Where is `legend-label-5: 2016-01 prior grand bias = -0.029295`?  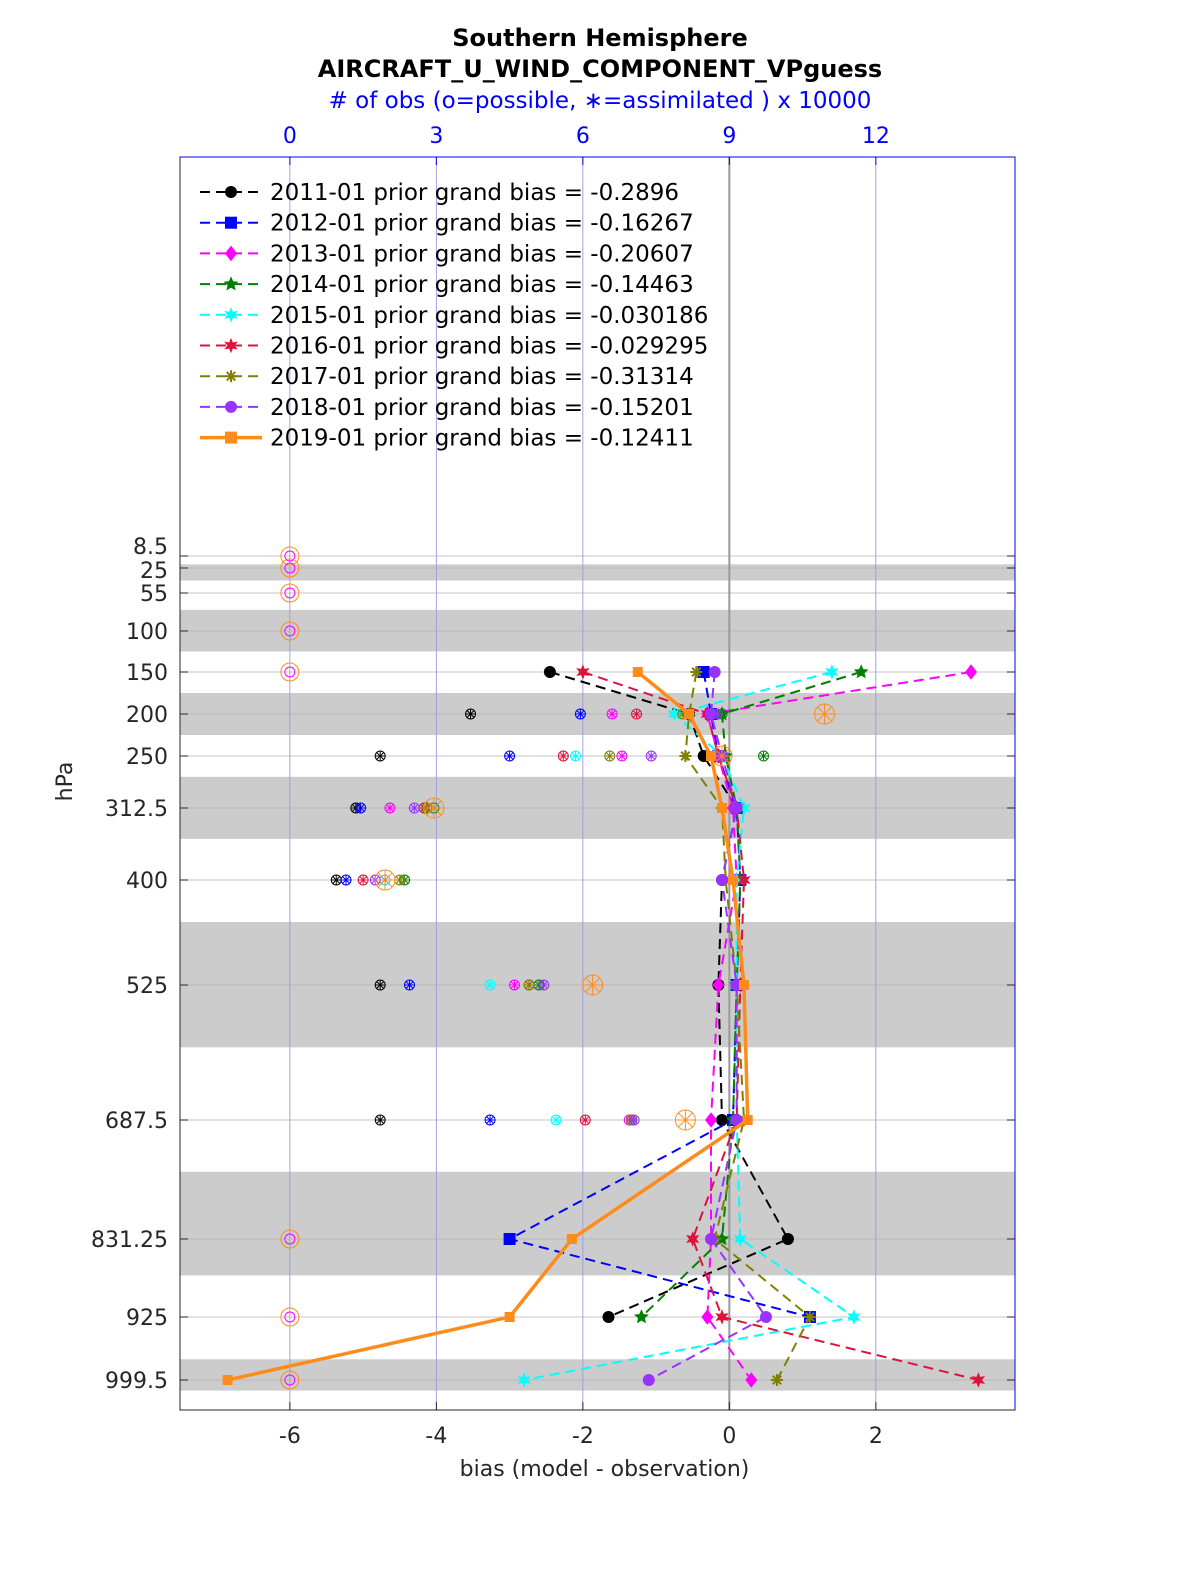 legend-label-5: 2016-01 prior grand bias = -0.029295 is located at coordinates (489, 347).